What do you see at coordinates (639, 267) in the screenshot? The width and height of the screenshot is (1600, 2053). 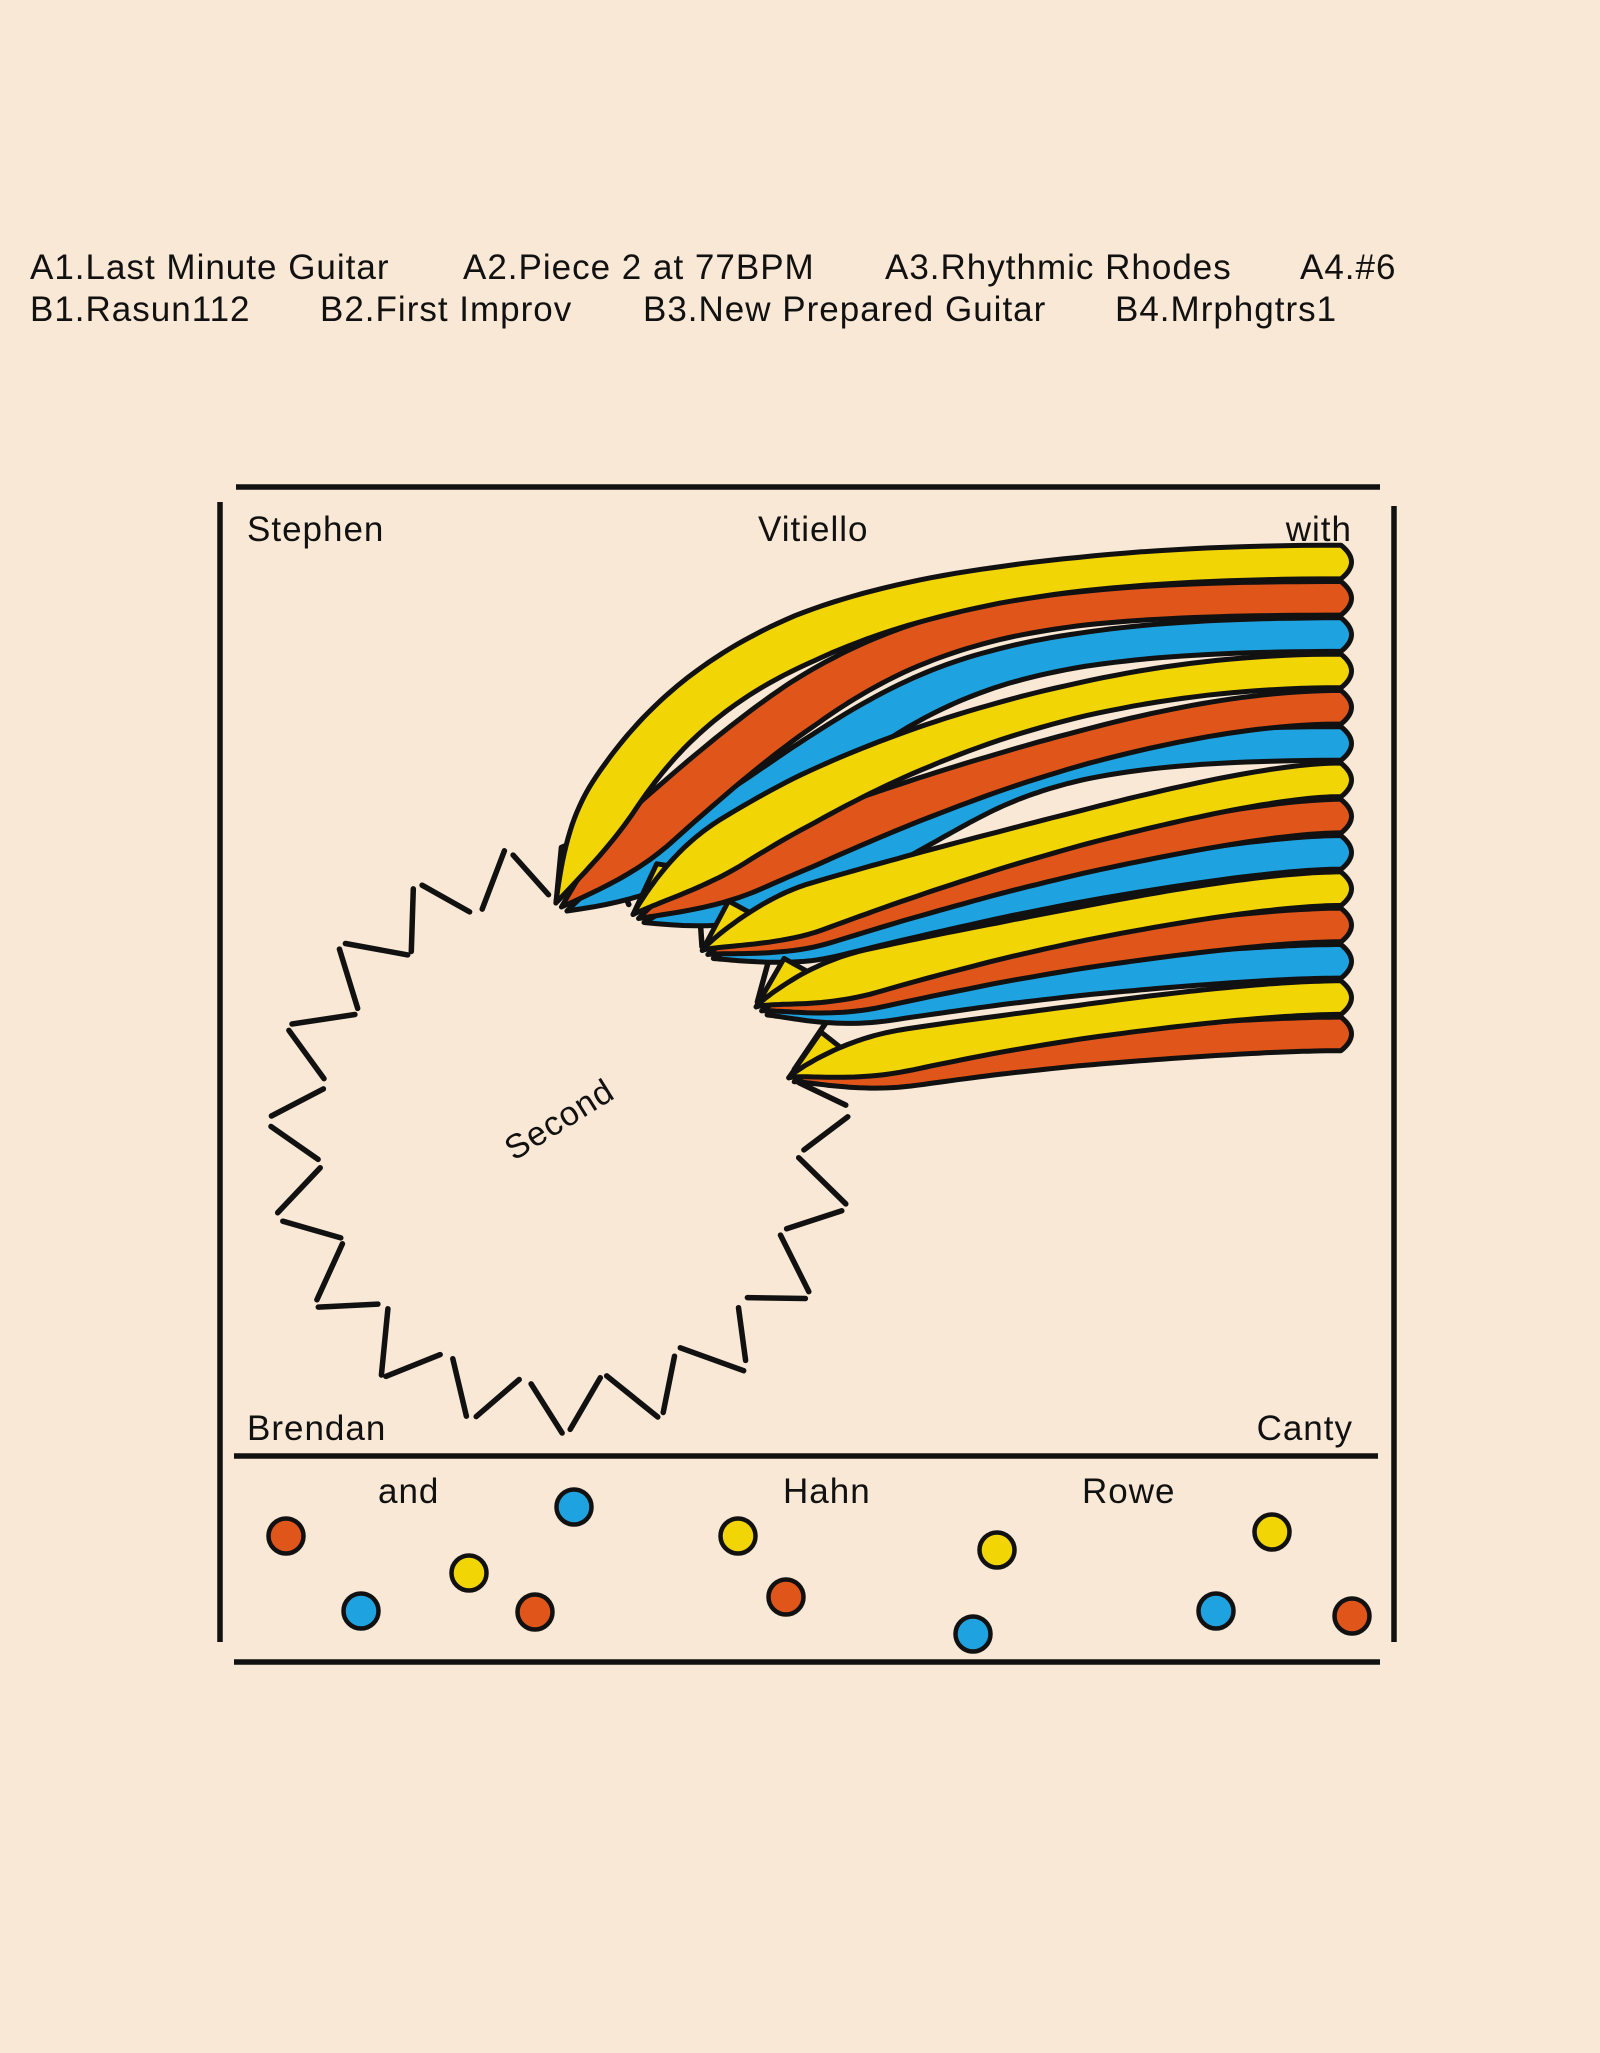 I see `svg-text: A2.Piece 2 at 77BPM` at bounding box center [639, 267].